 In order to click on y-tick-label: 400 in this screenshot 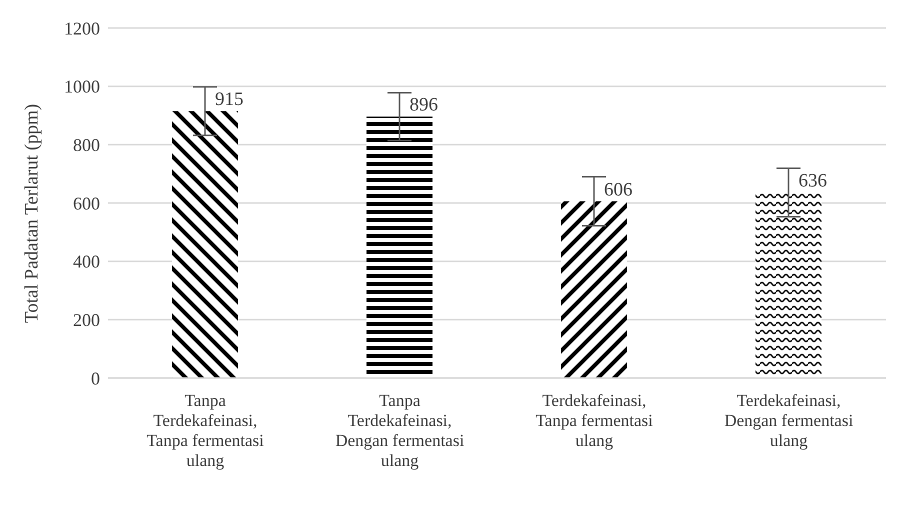, I will do `click(86, 262)`.